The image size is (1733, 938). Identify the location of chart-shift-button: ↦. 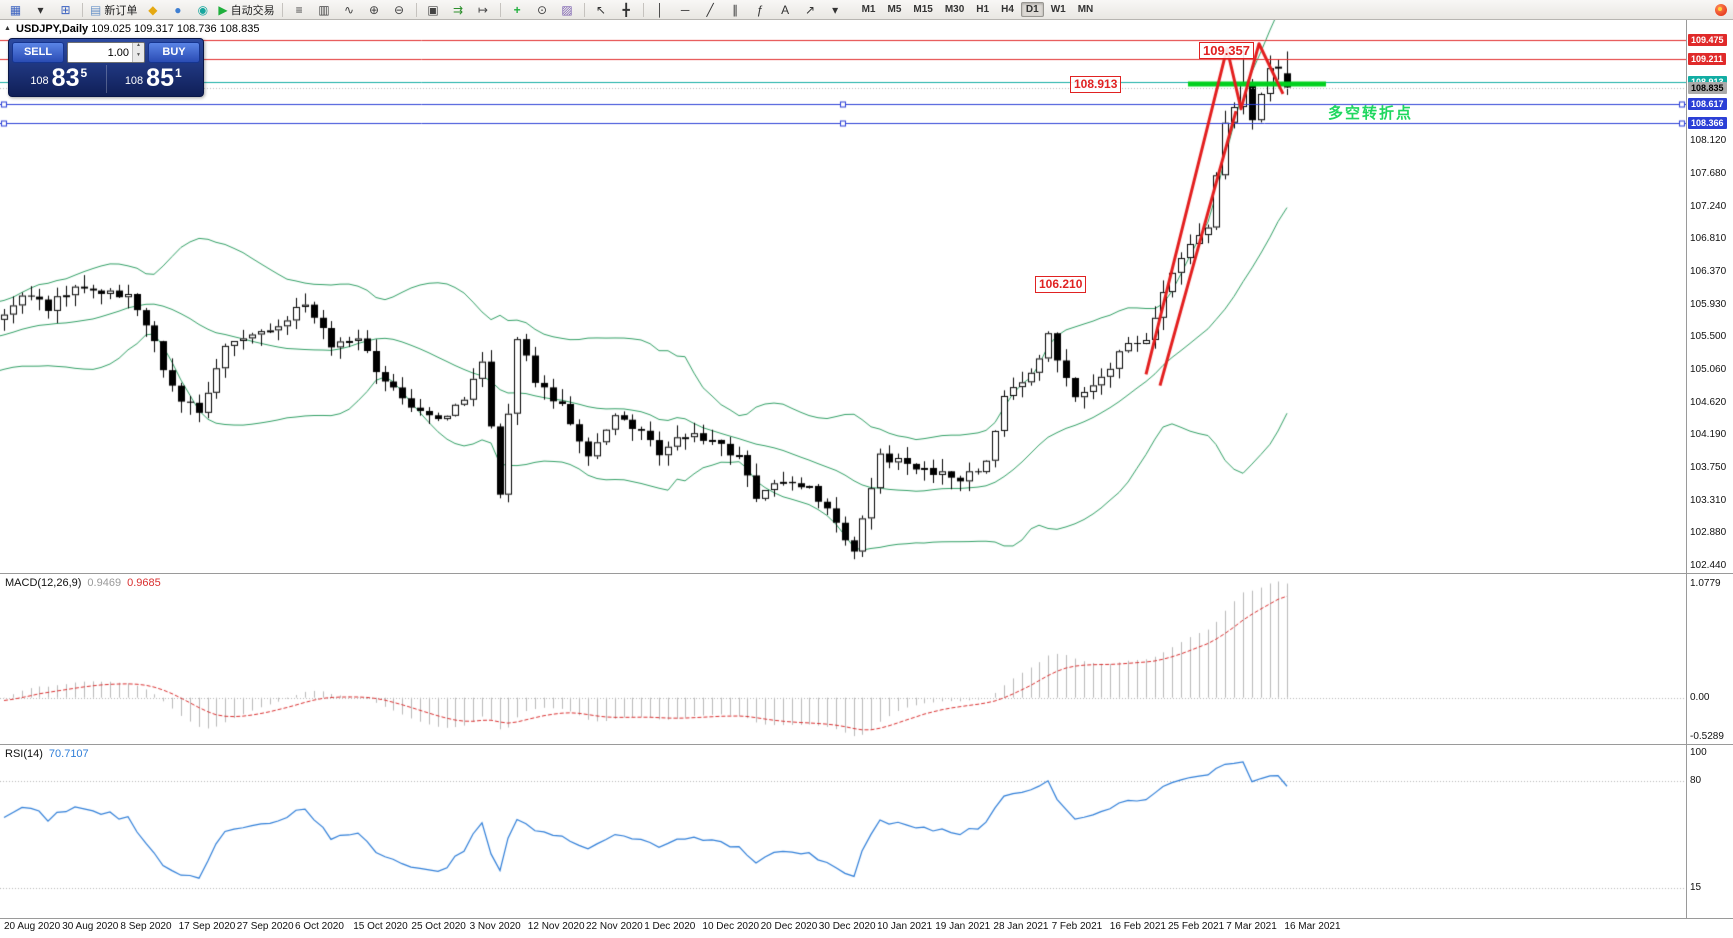
(483, 9).